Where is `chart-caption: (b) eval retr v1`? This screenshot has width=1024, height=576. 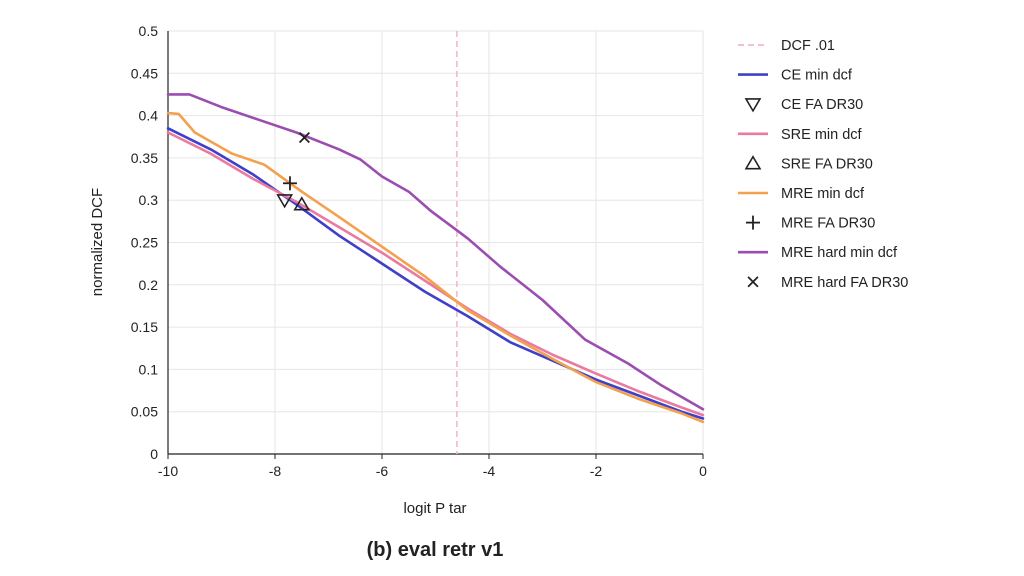 chart-caption: (b) eval retr v1 is located at coordinates (435, 550).